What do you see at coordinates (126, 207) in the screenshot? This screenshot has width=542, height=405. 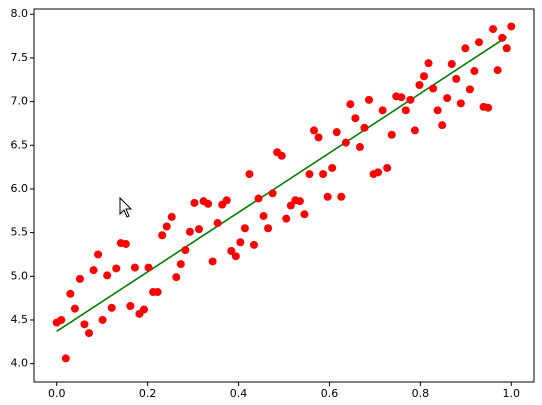 I see `cursor` at bounding box center [126, 207].